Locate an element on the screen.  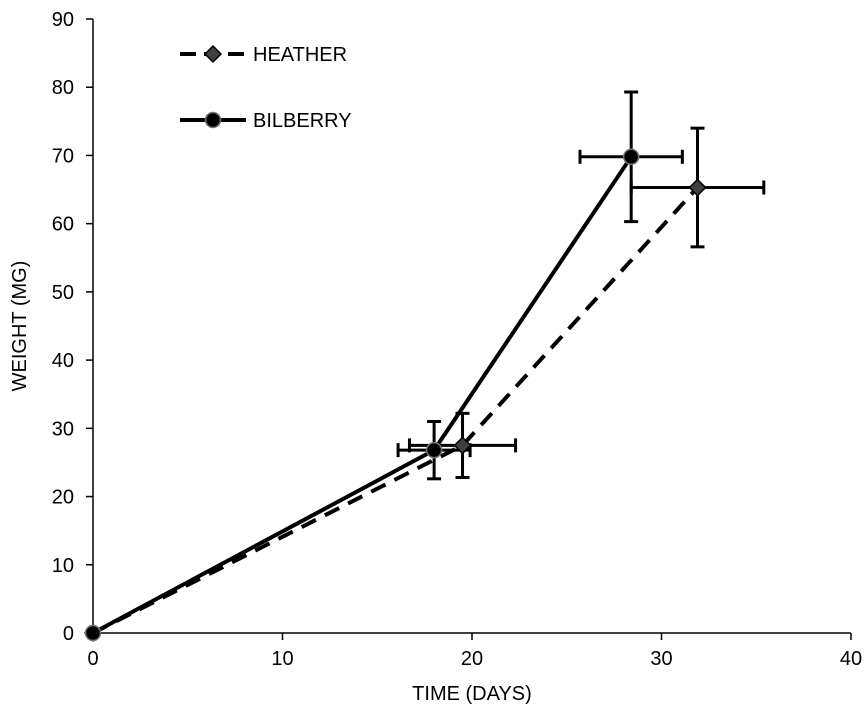
x-tick-label: 30 is located at coordinates (661, 659).